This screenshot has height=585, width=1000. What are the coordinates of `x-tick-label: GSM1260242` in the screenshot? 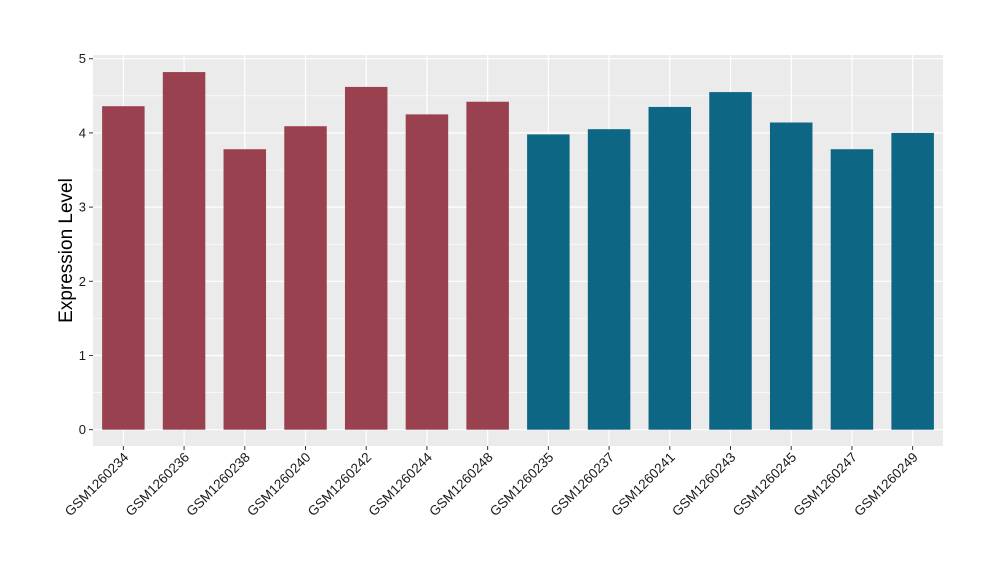 It's located at (340, 485).